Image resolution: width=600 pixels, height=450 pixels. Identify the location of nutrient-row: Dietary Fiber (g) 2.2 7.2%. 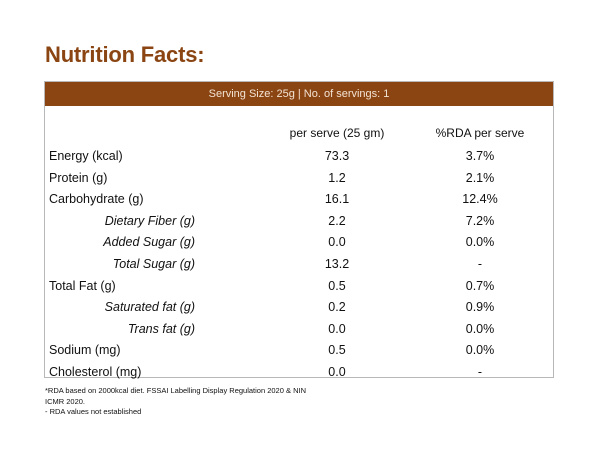
(299, 224).